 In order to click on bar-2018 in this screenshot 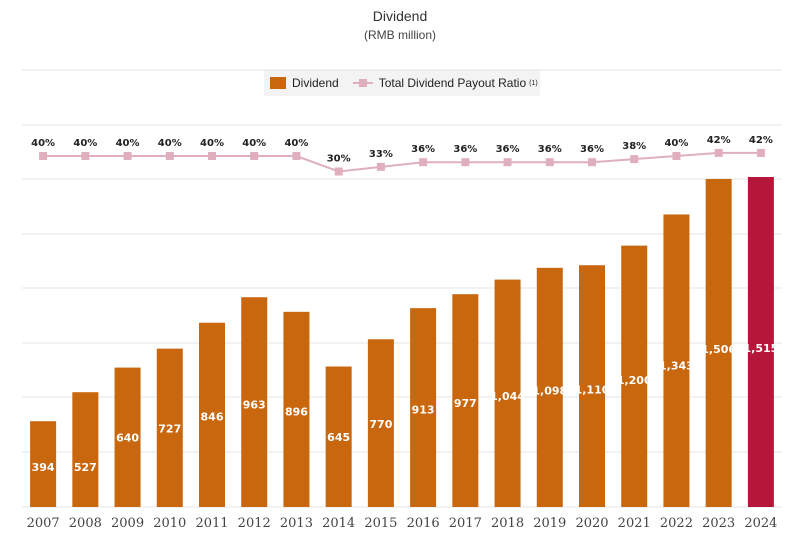, I will do `click(507, 393)`.